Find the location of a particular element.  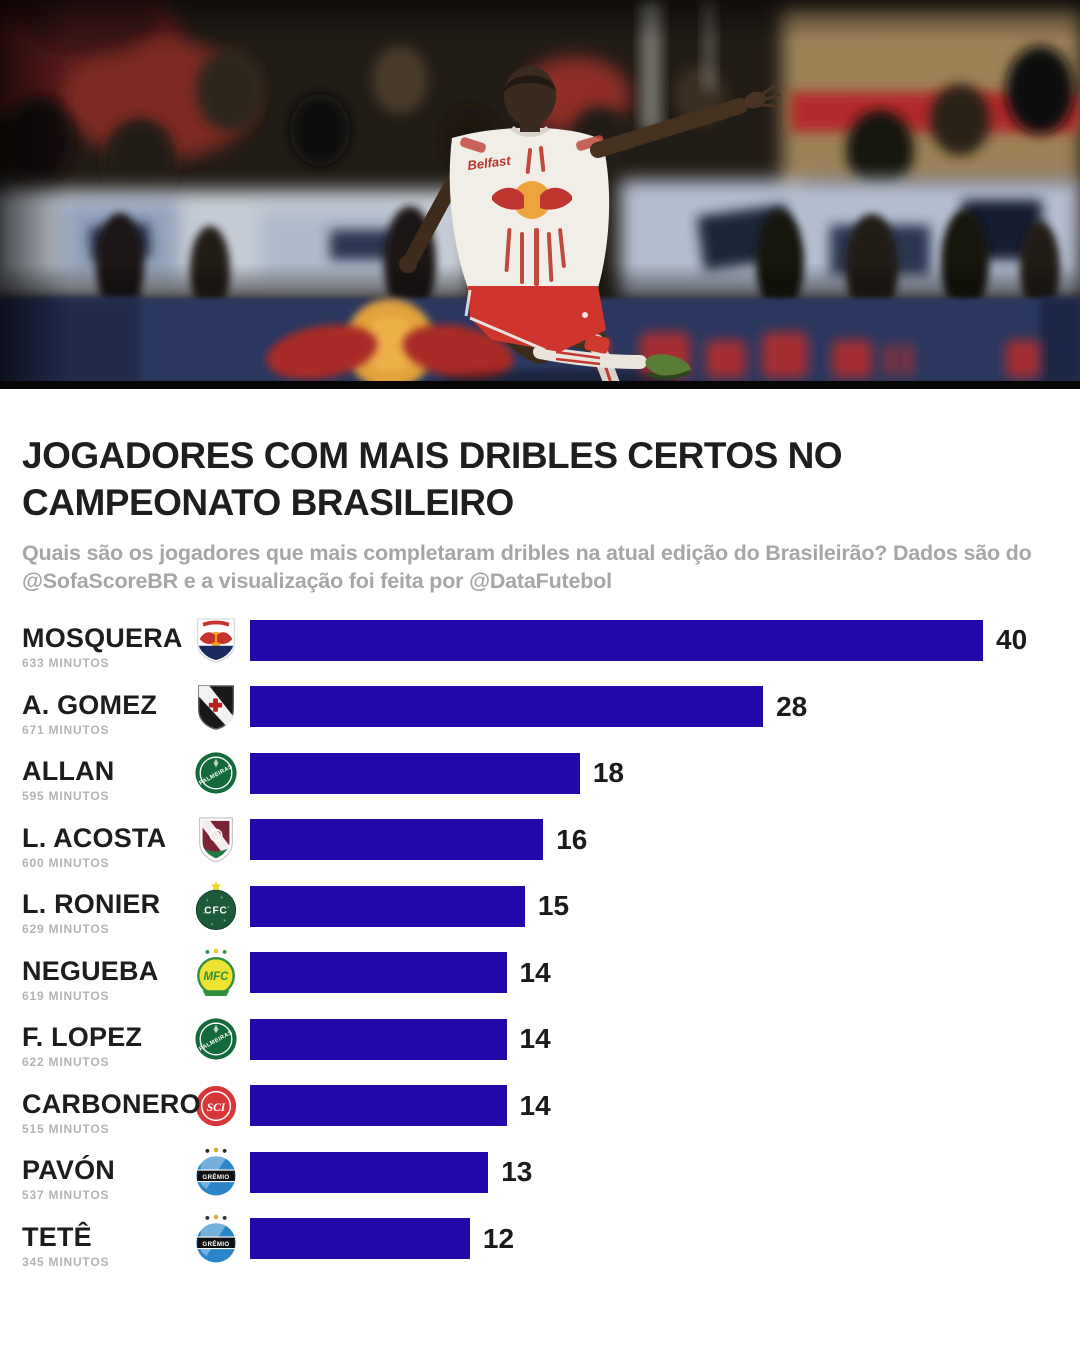

bar-value: 12 is located at coordinates (498, 1238).